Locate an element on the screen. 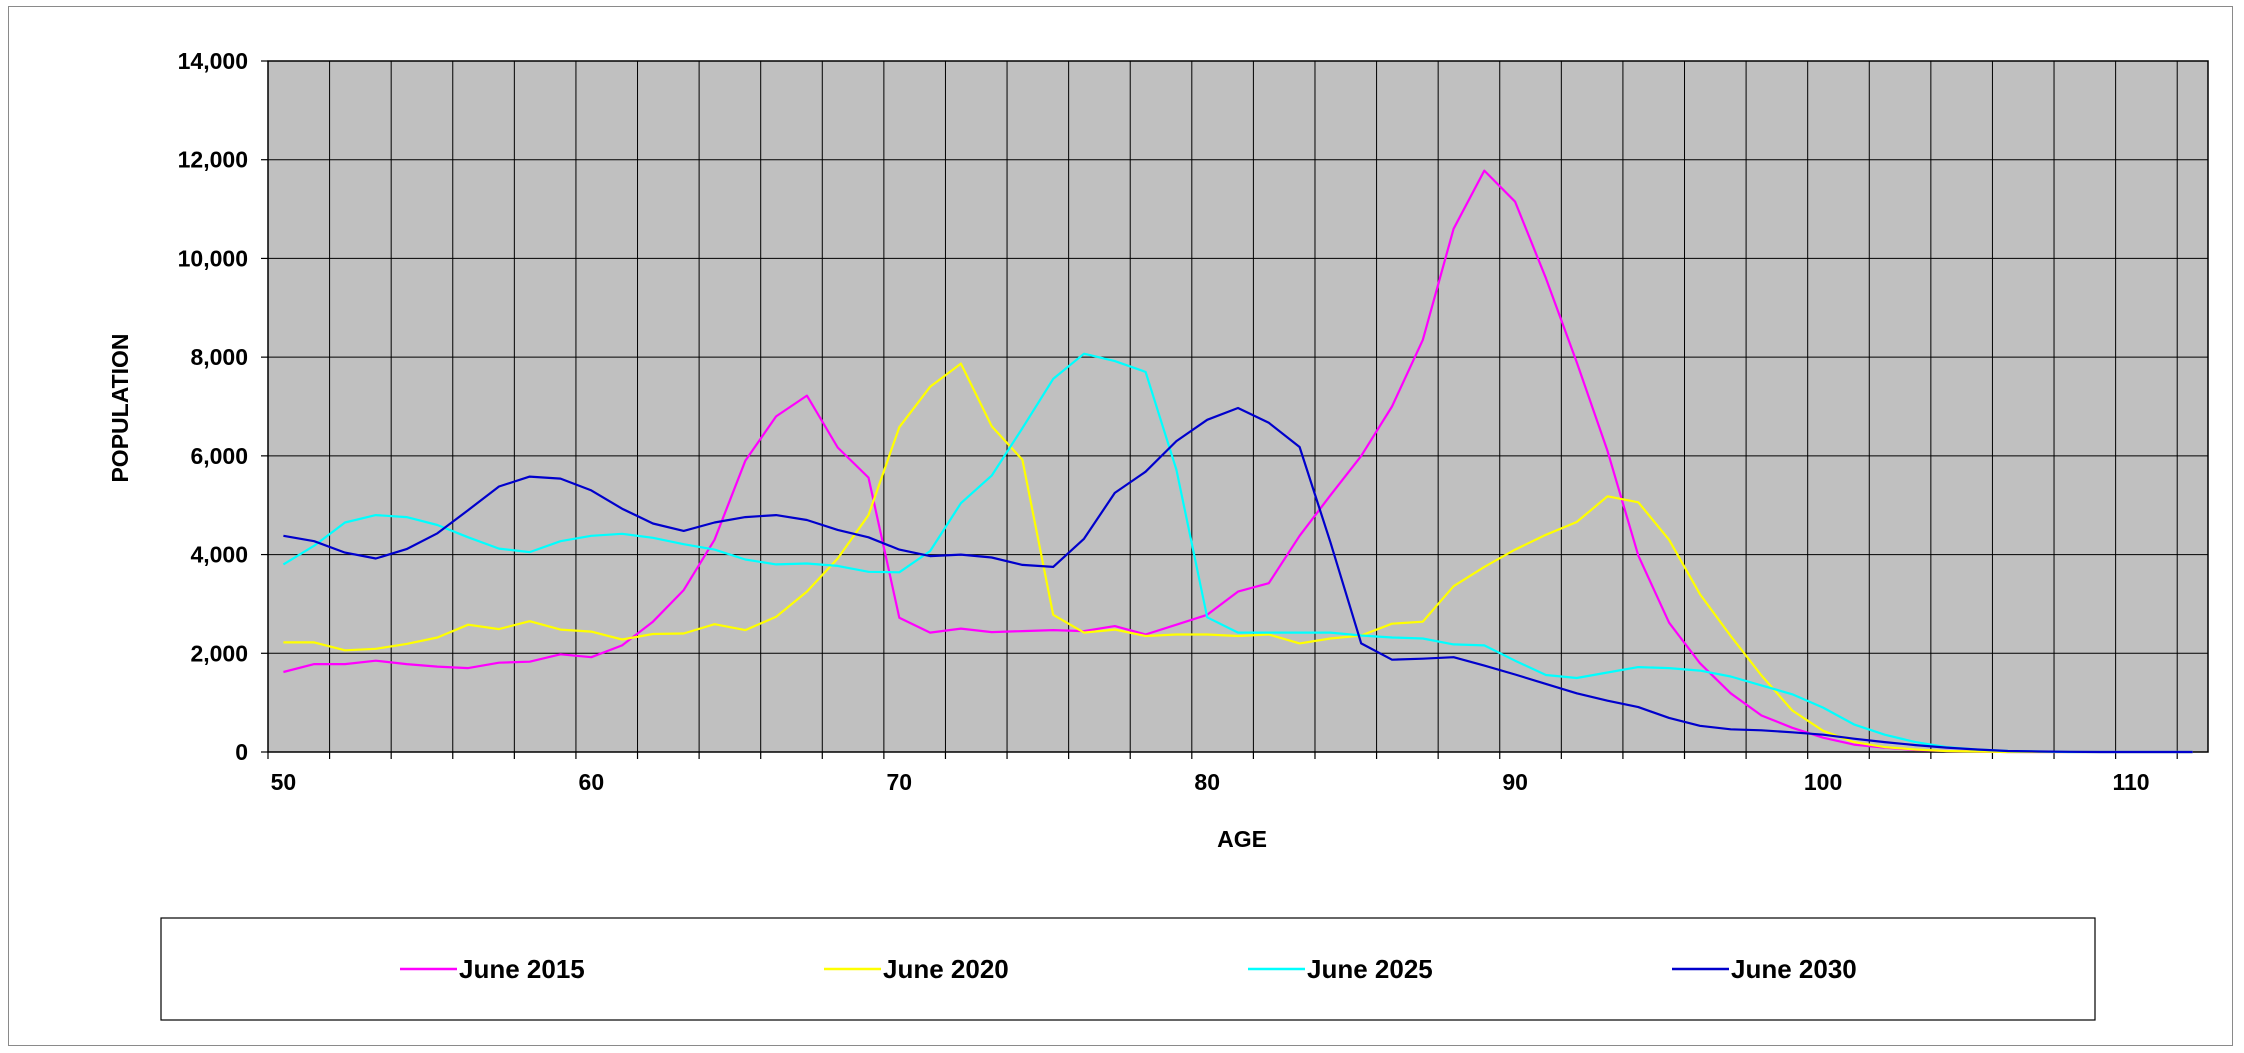  x-tick-label: 70 is located at coordinates (899, 782).